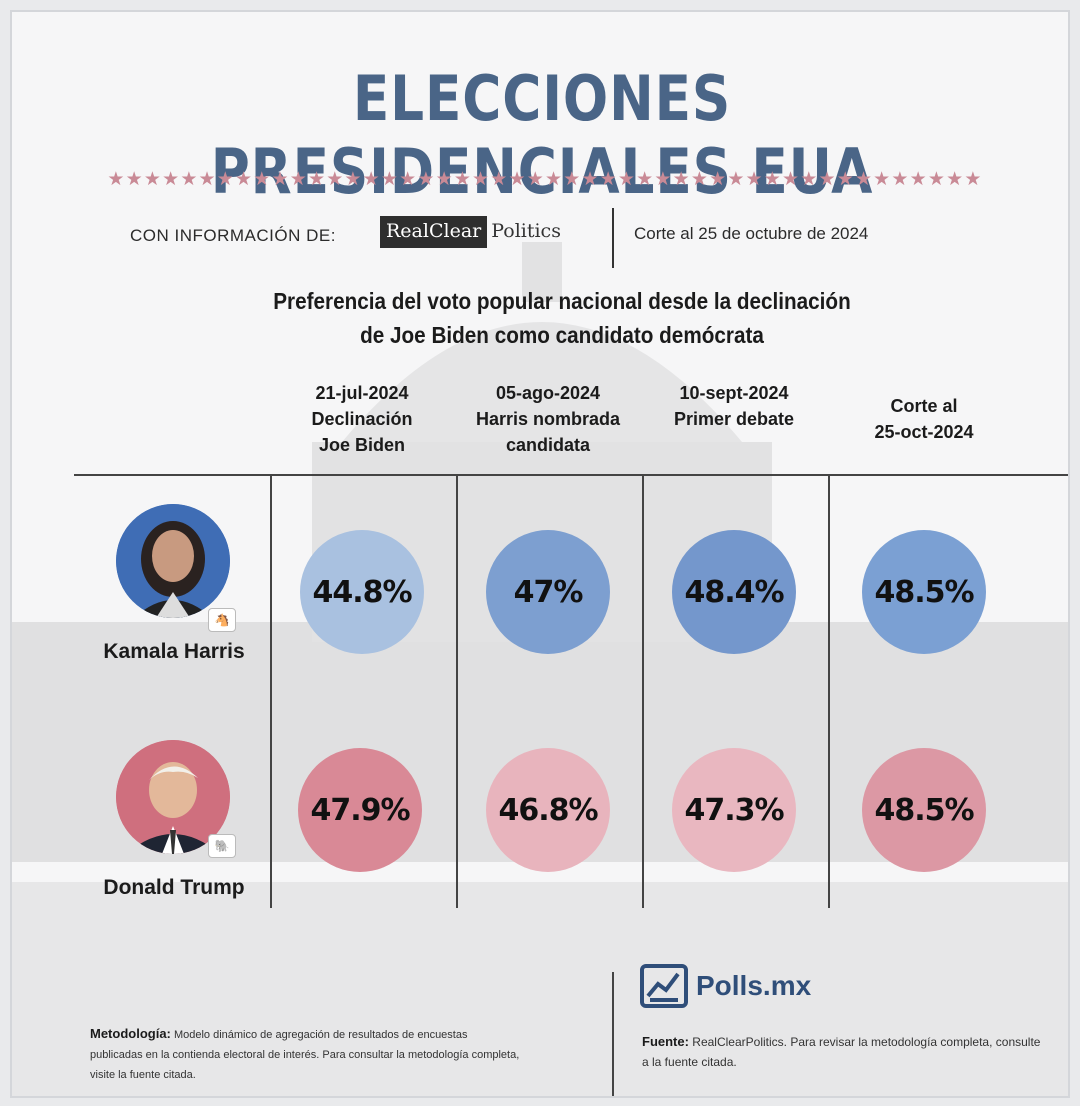 The width and height of the screenshot is (1080, 1106). What do you see at coordinates (548, 592) in the screenshot?
I see `value-bubble-harris-2: 47%` at bounding box center [548, 592].